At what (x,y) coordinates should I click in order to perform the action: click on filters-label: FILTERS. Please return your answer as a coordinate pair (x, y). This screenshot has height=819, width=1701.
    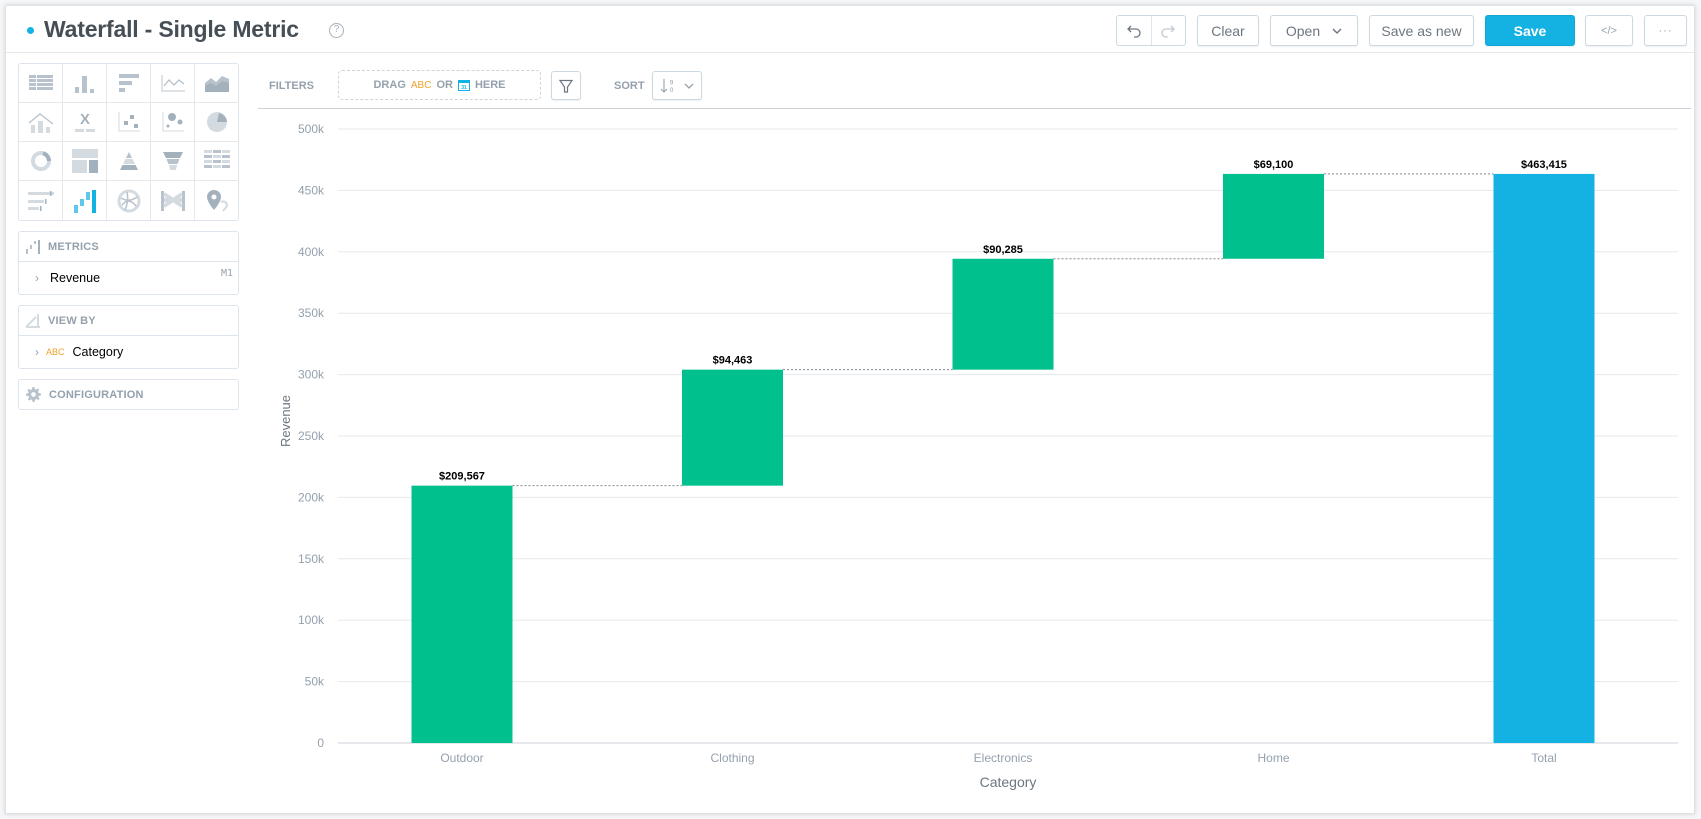
    Looking at the image, I should click on (292, 86).